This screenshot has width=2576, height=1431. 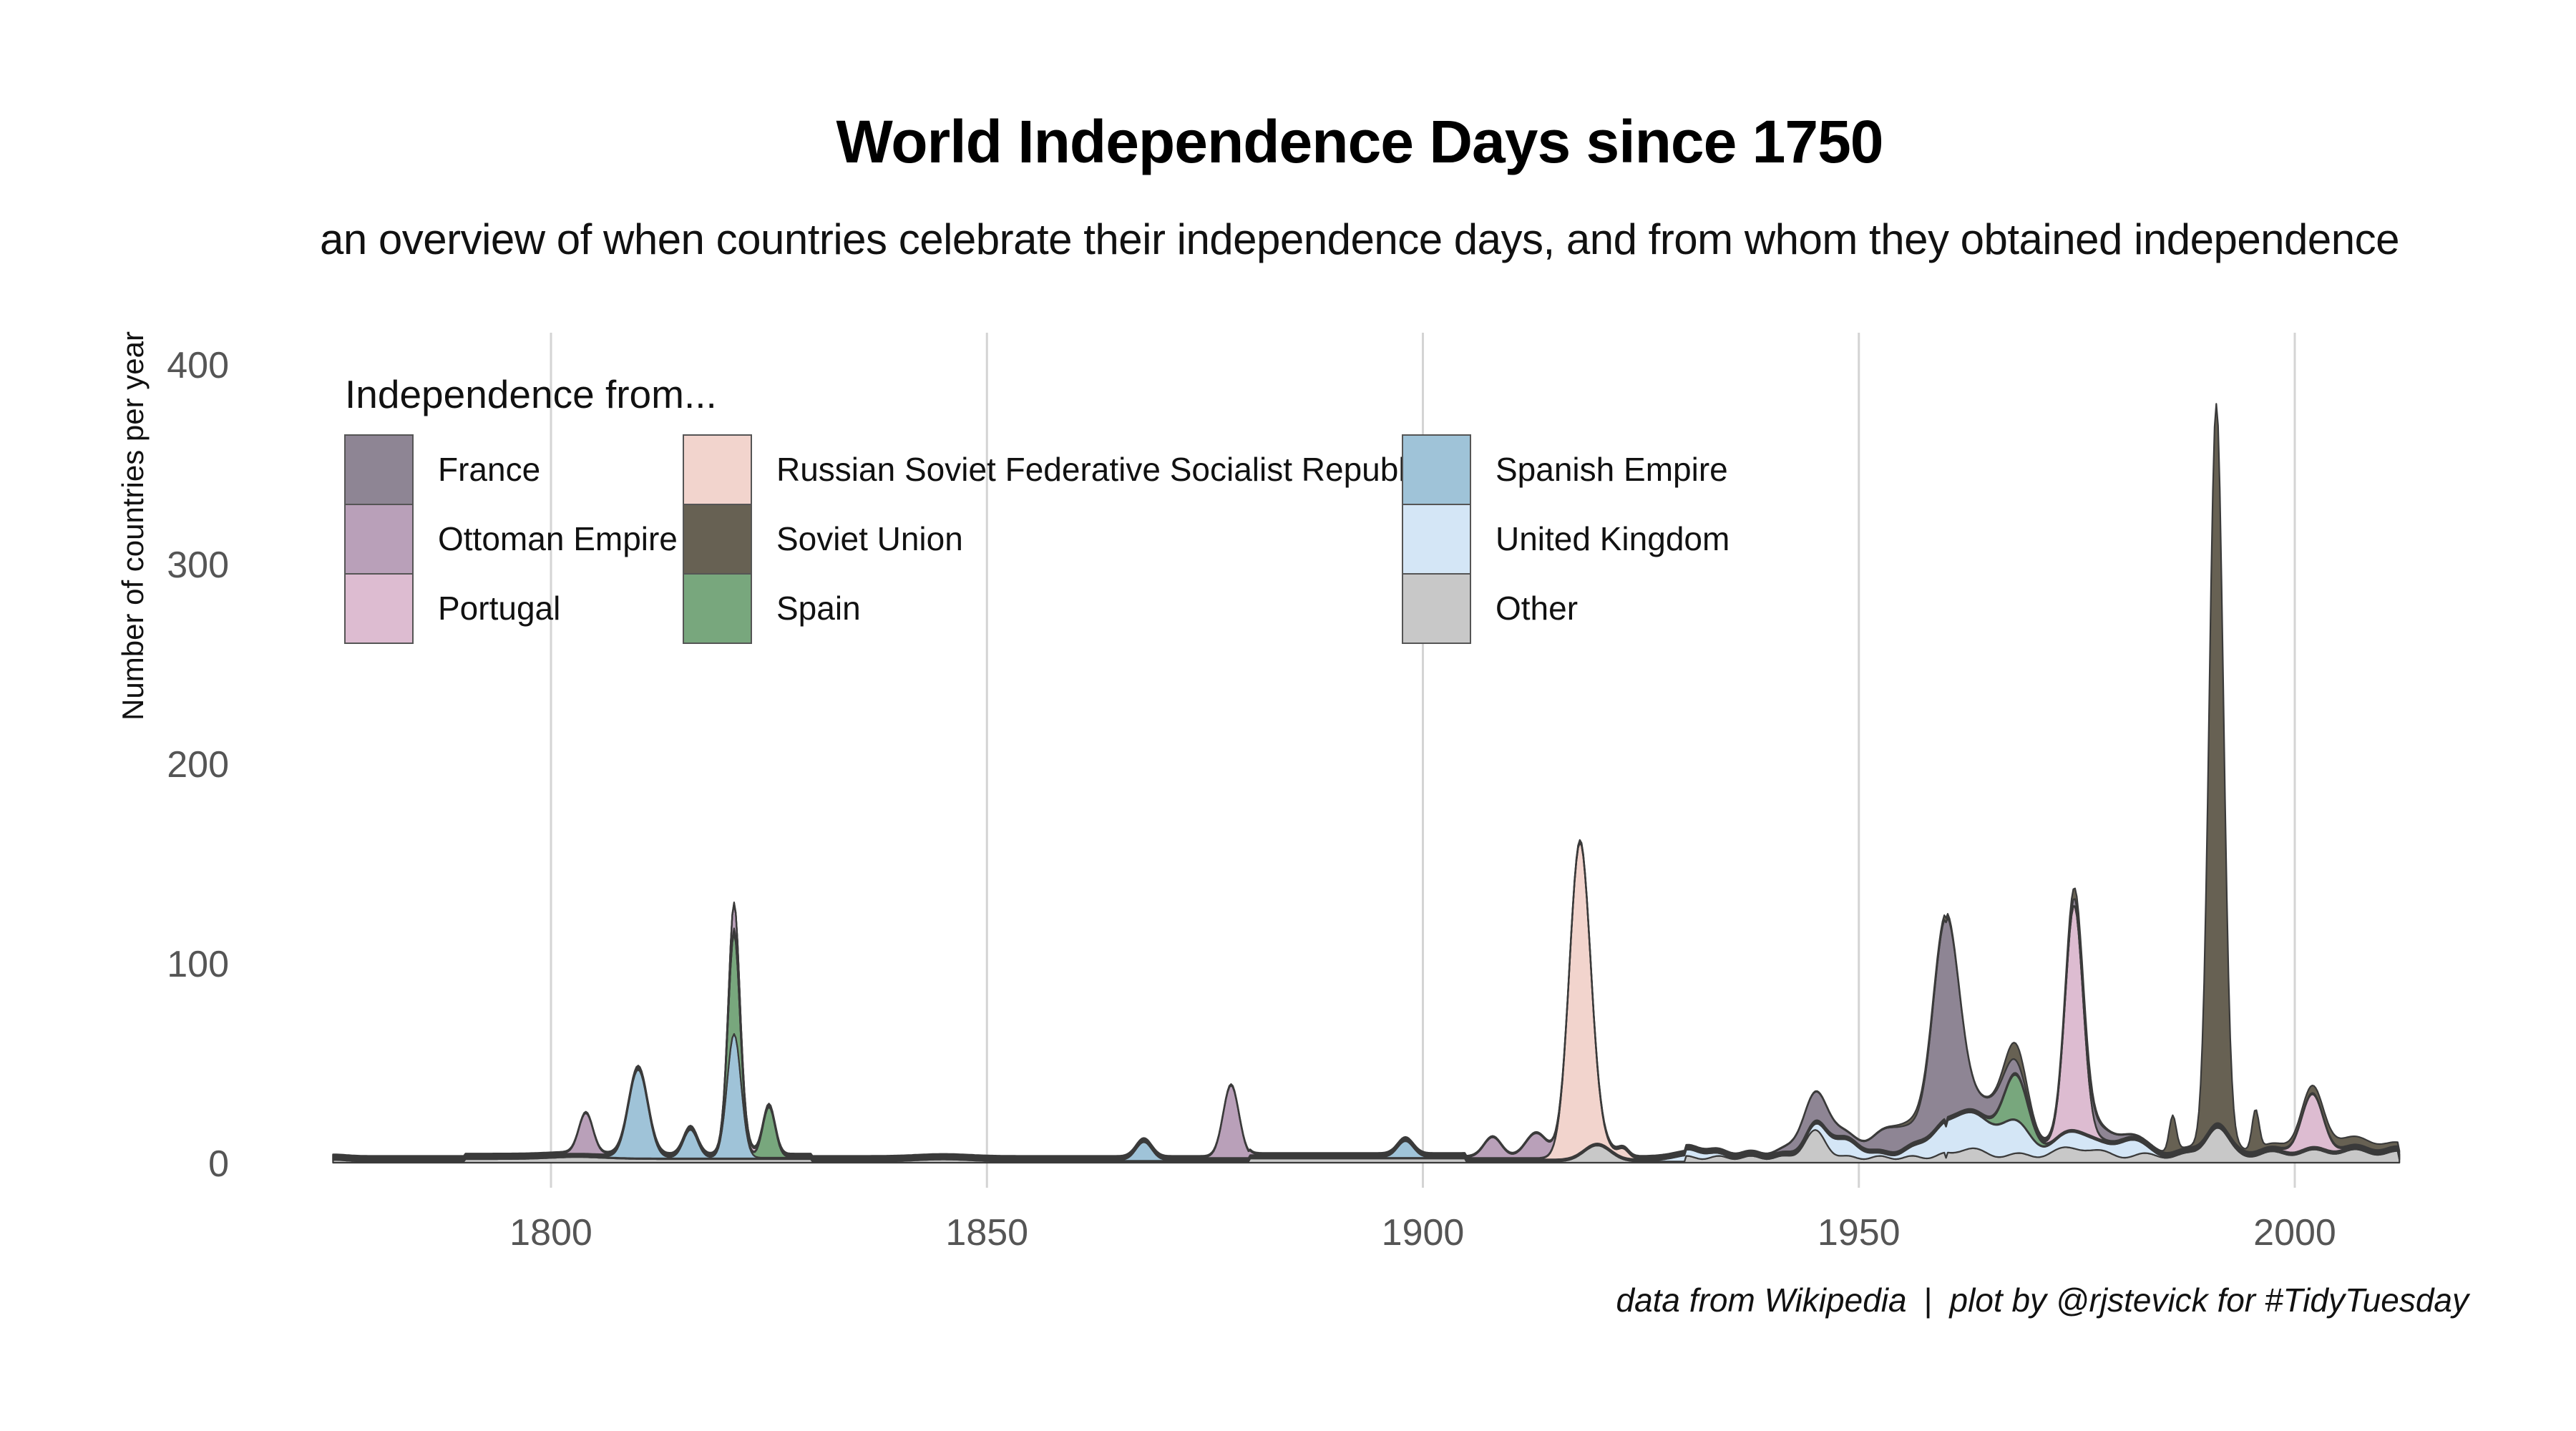 What do you see at coordinates (499, 608) in the screenshot?
I see `legend-label-portugal: Portugal` at bounding box center [499, 608].